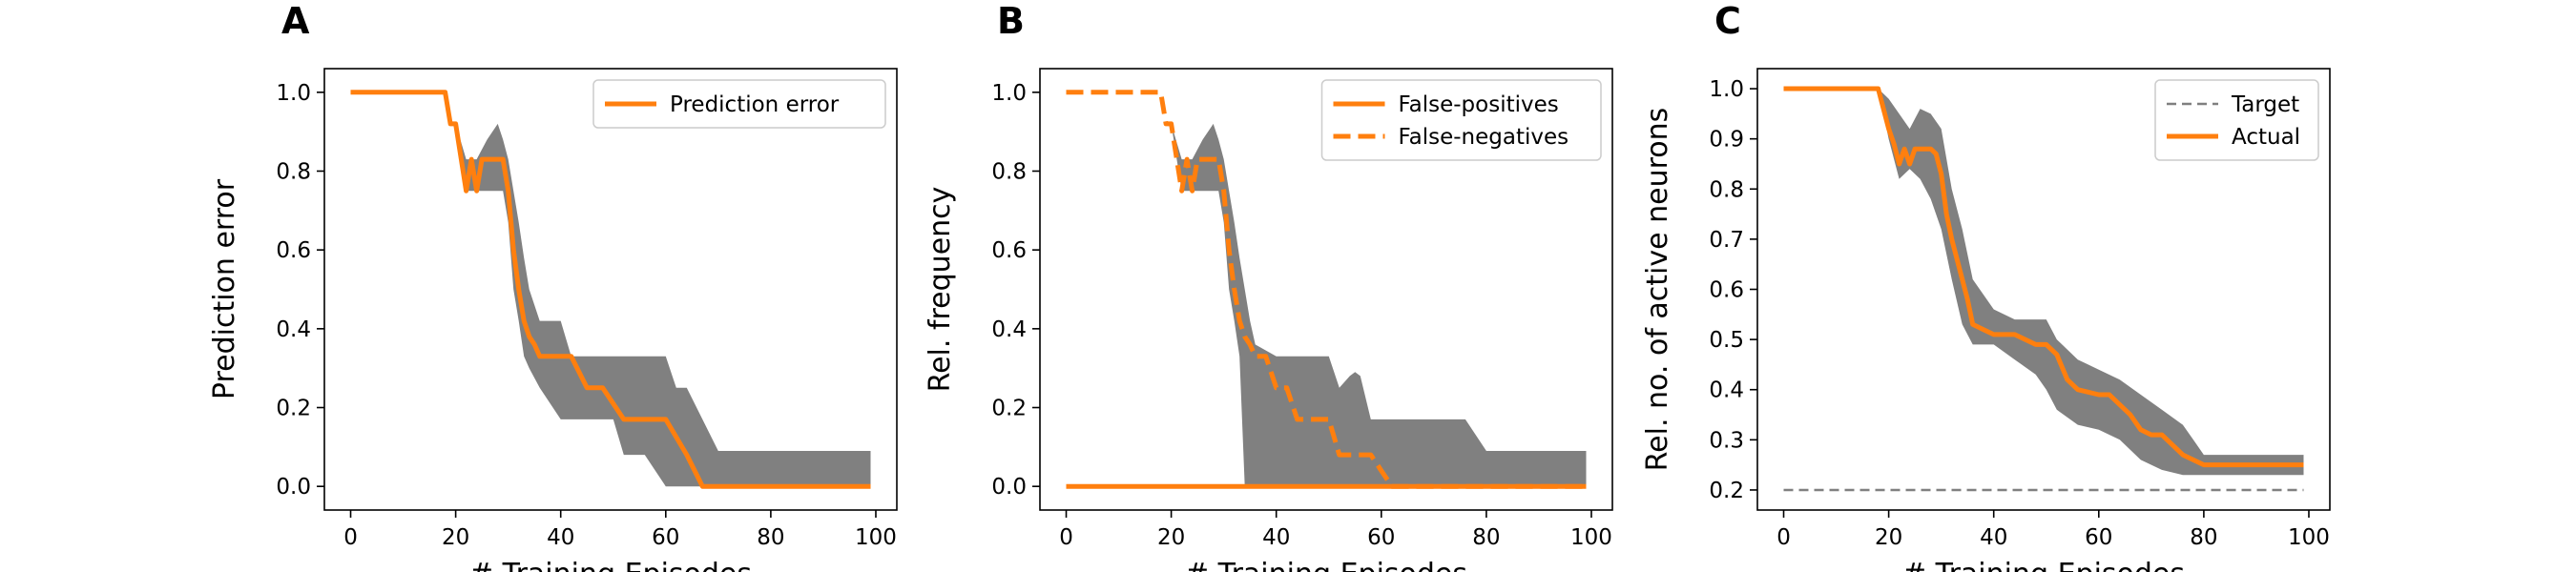 The width and height of the screenshot is (2576, 572). I want to click on legend-label: False-positives, so click(1479, 104).